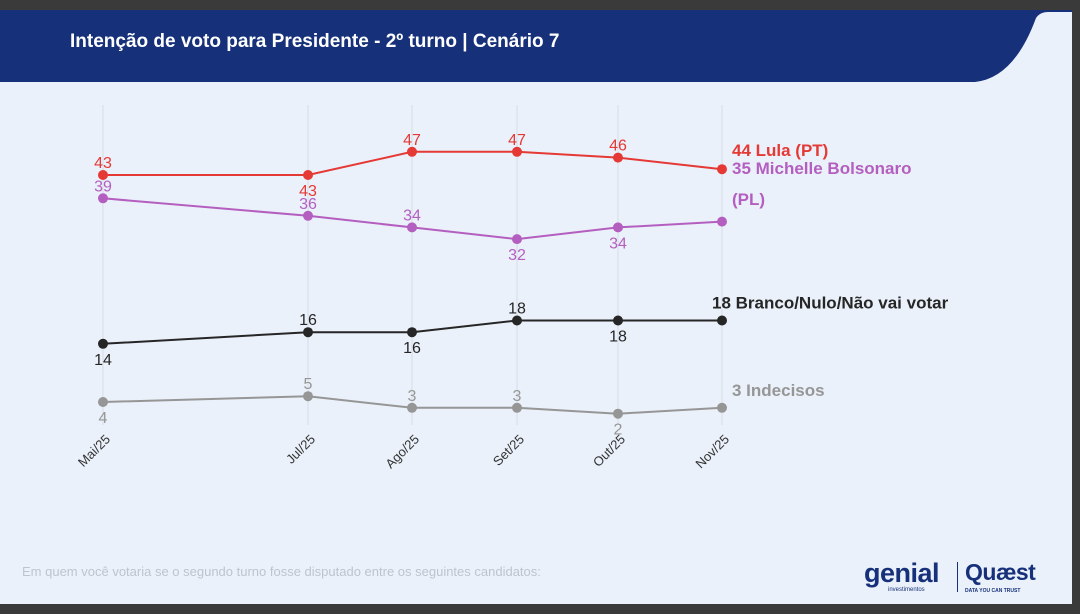 This screenshot has width=1080, height=614. I want to click on data-label: 46, so click(618, 146).